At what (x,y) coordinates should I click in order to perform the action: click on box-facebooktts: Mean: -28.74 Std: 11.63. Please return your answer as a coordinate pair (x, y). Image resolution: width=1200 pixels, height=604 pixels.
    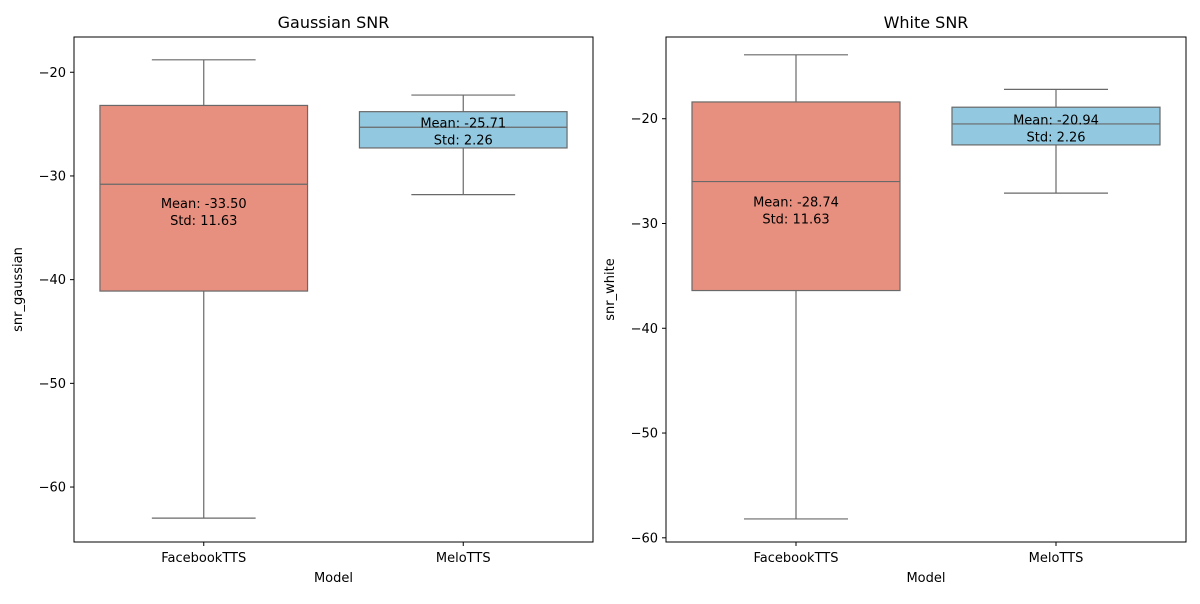
    Looking at the image, I should click on (796, 287).